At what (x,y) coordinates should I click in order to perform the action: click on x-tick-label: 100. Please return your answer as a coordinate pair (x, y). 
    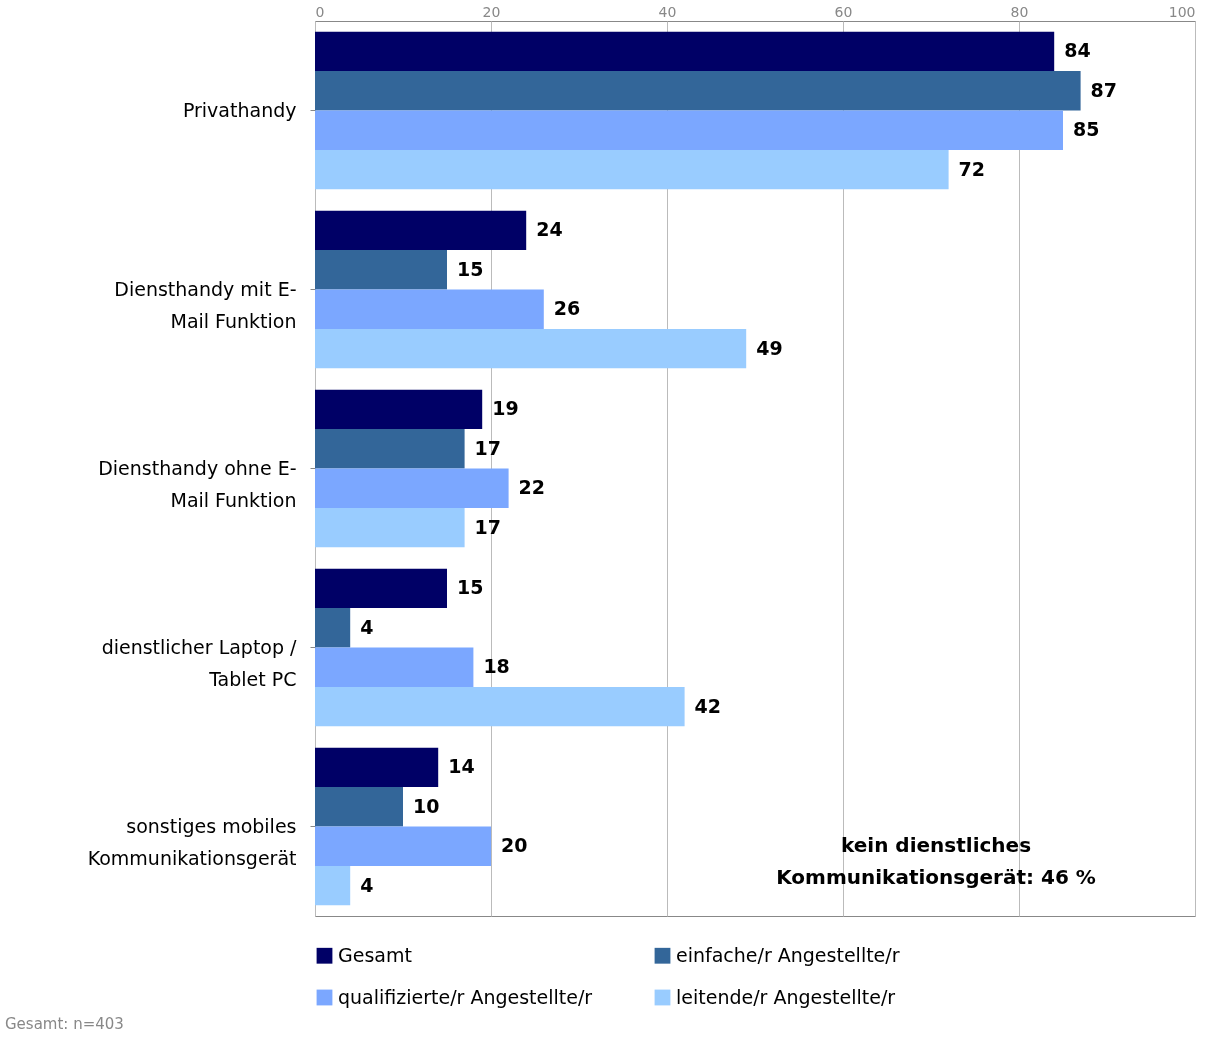
    Looking at the image, I should click on (1182, 11).